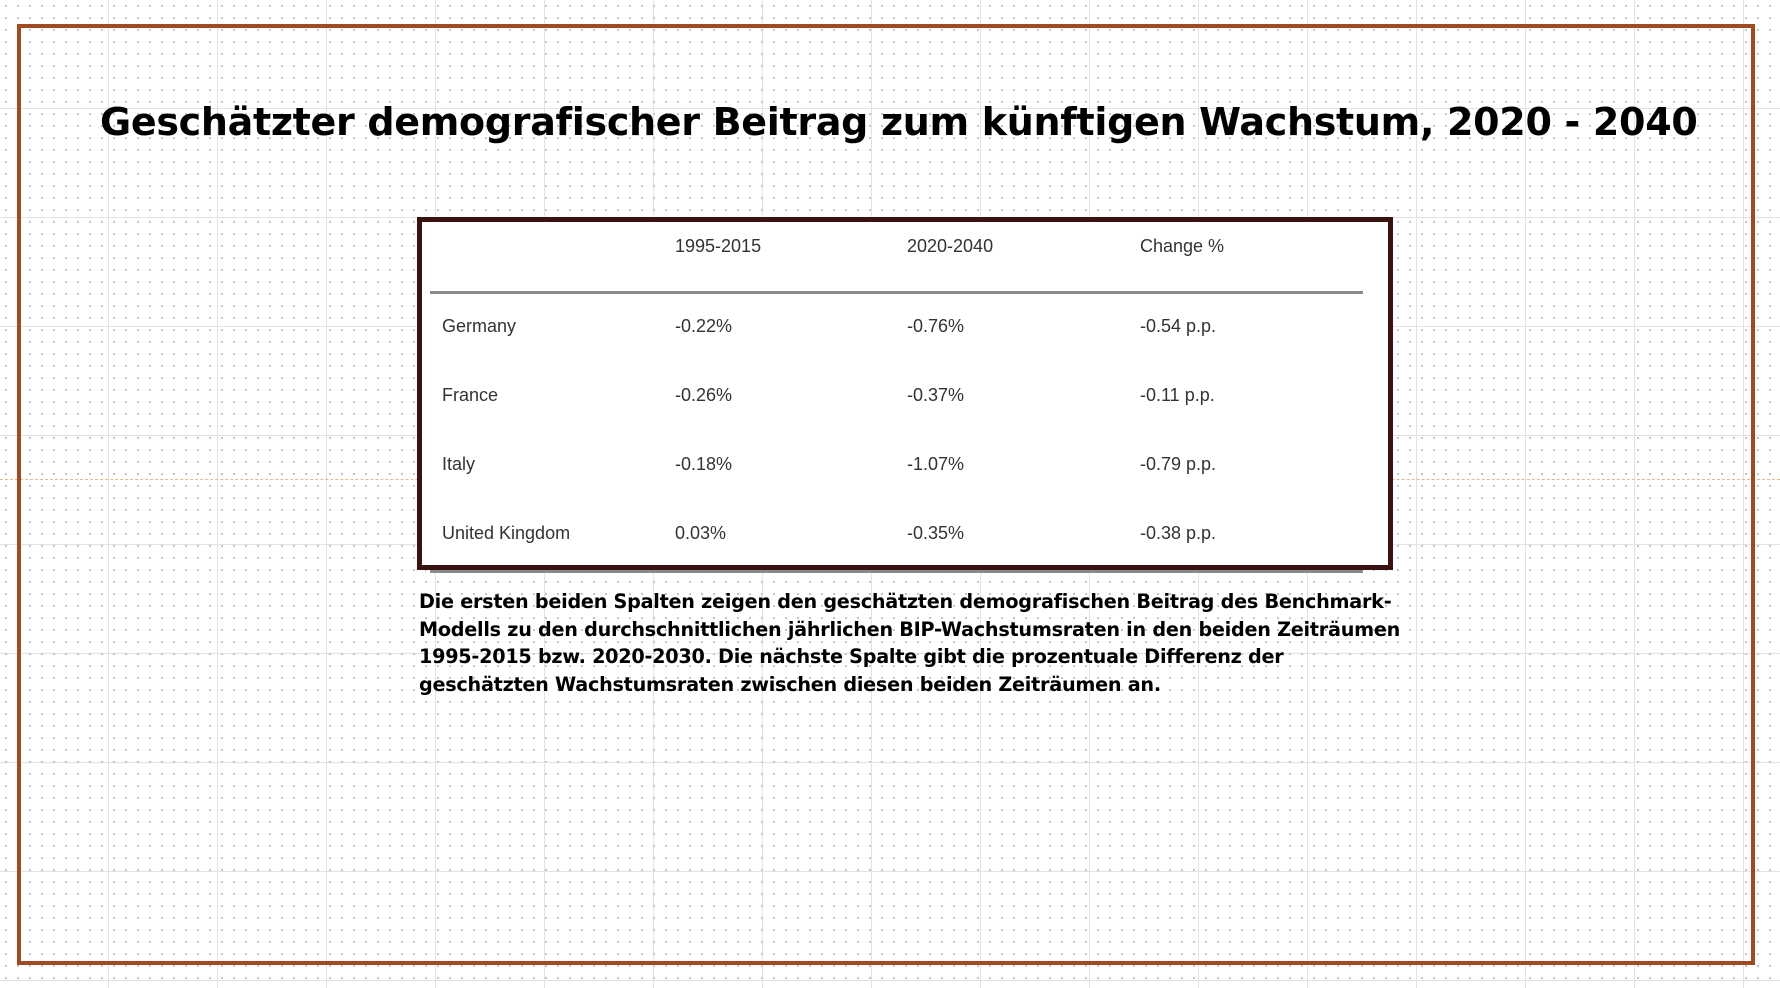  I want to click on table-row: United Kingdom 0.03% -0.35% -0.38 p.p., so click(896, 537).